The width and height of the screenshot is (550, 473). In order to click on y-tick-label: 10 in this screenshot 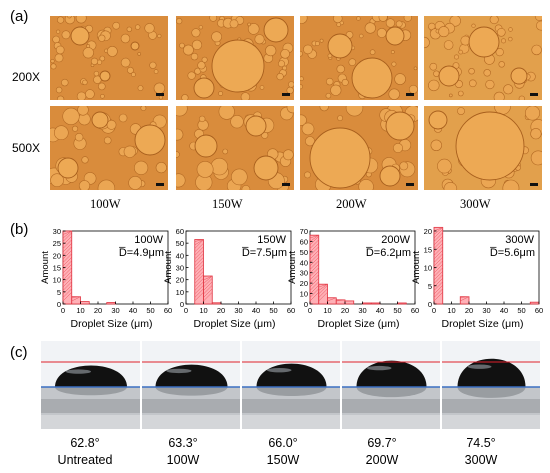, I will do `click(57, 280)`.